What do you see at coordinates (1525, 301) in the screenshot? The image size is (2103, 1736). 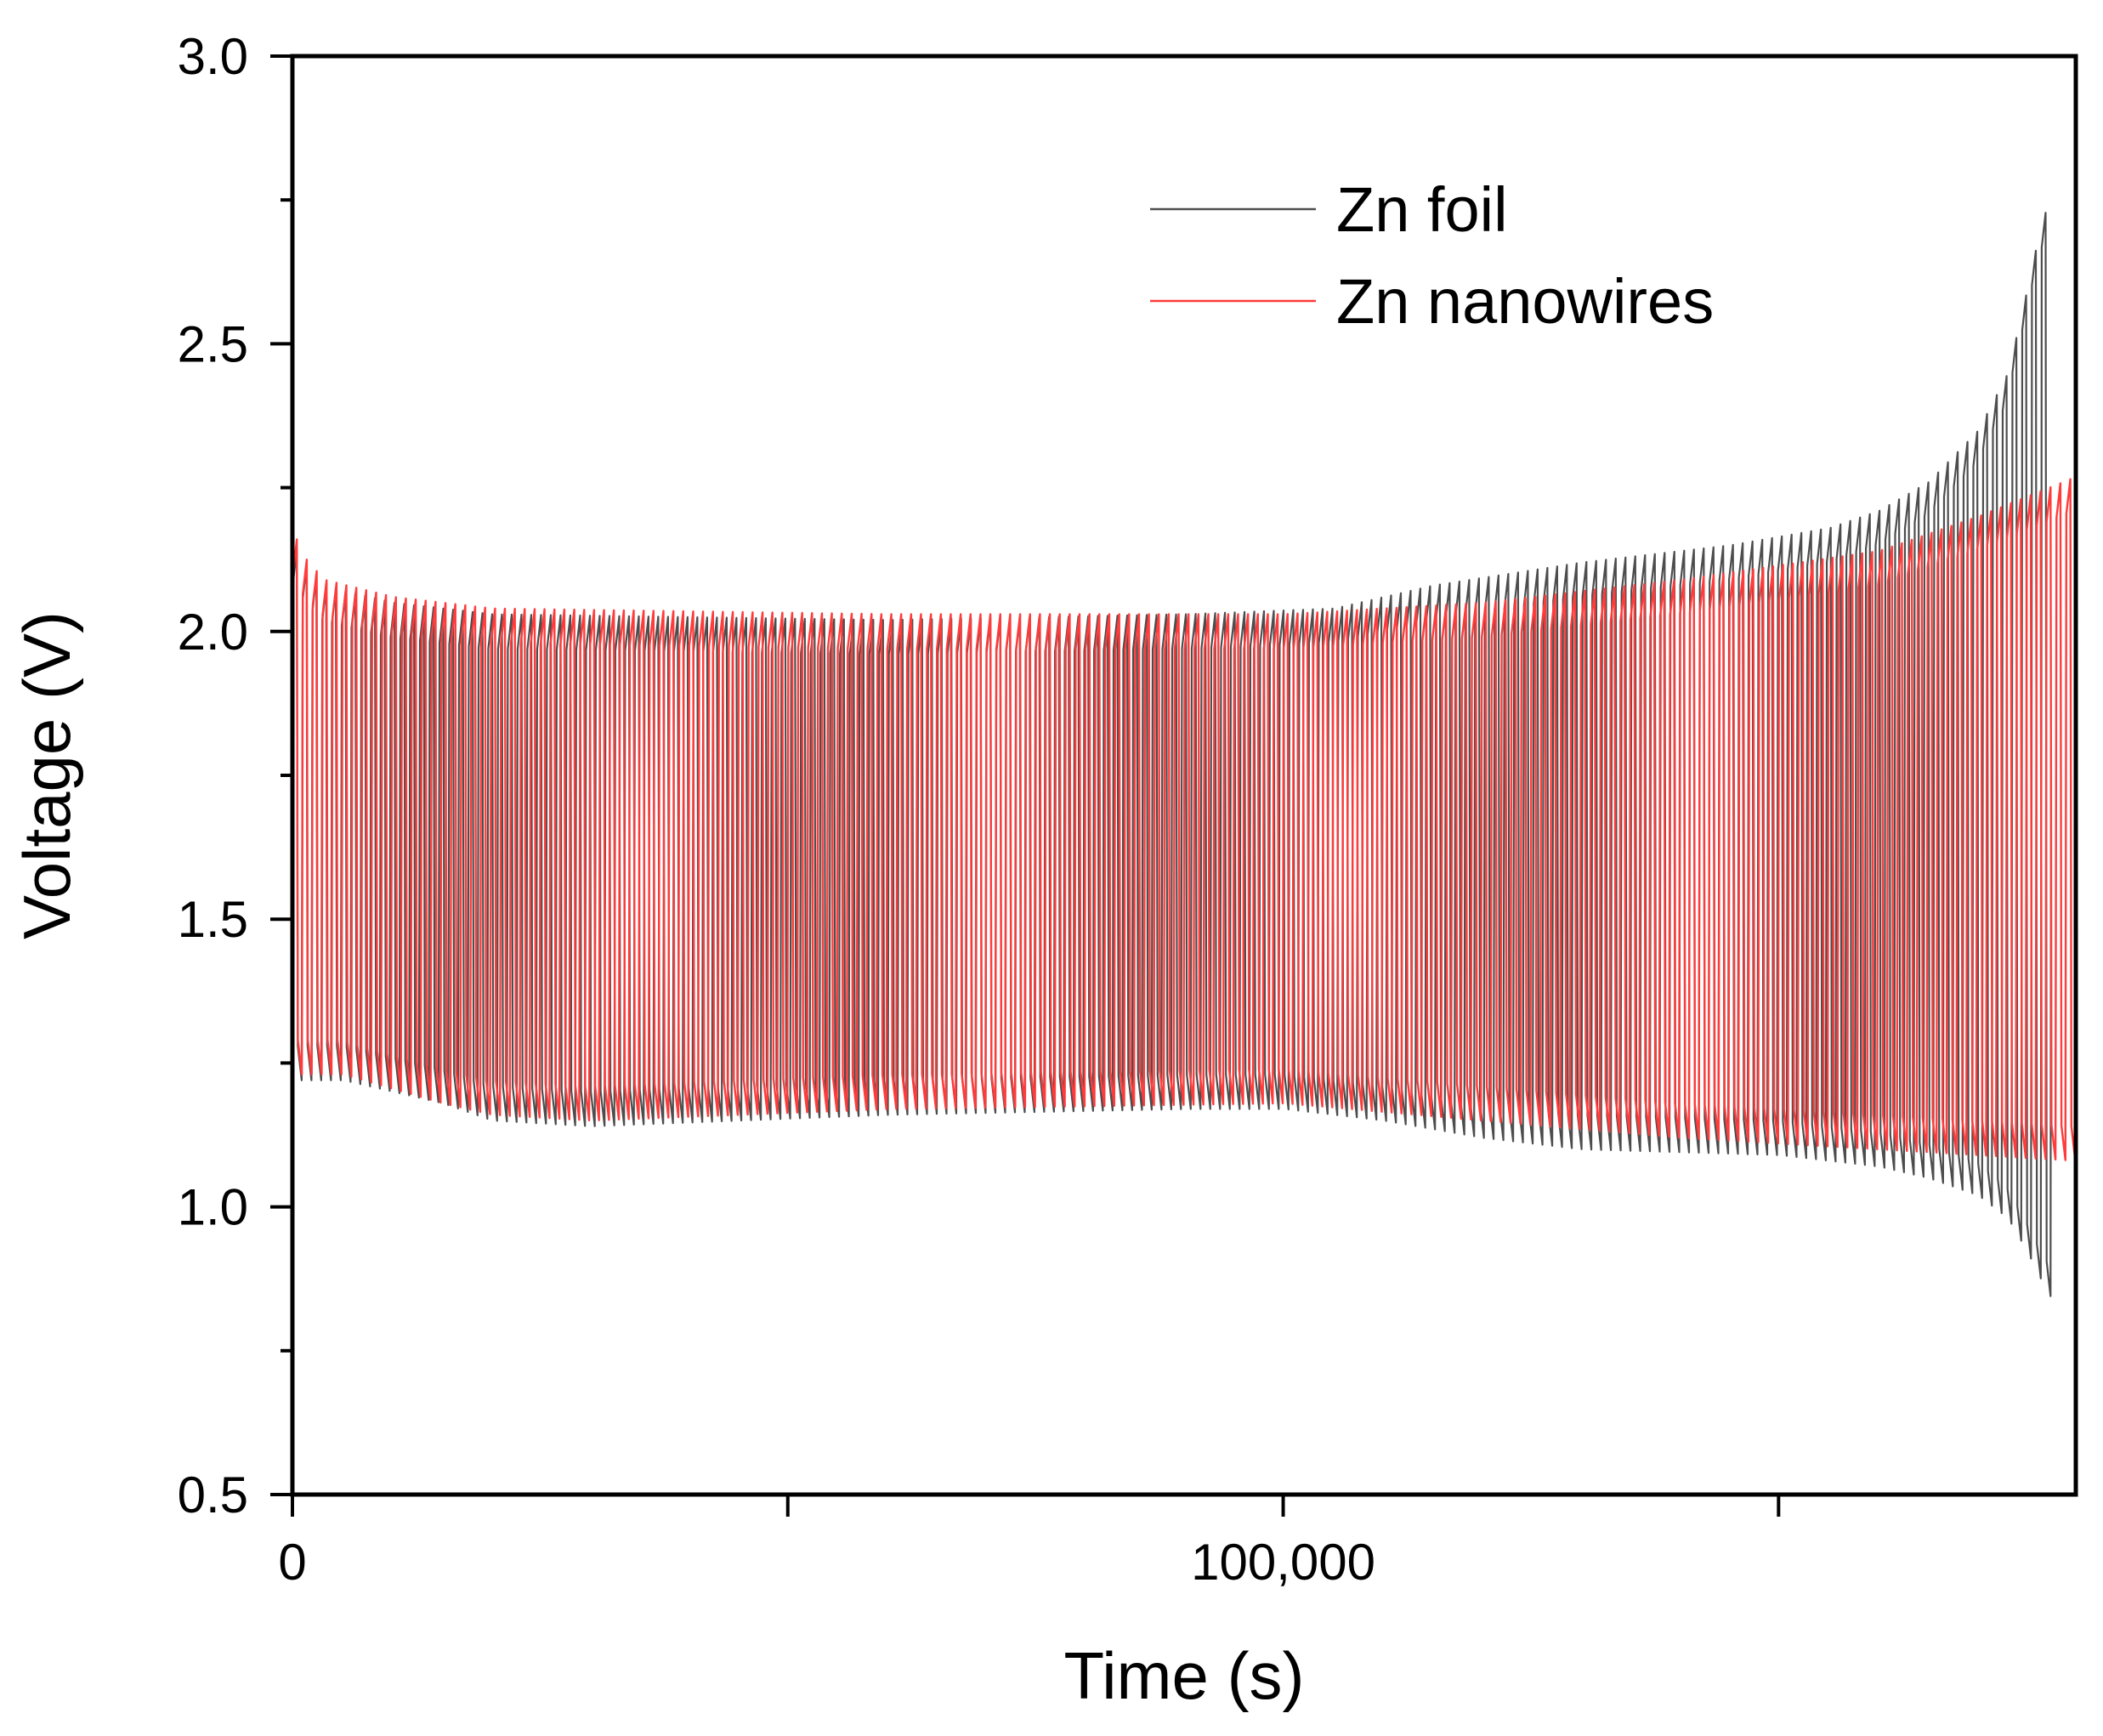 I see `legend-label-zn-nanowires: Zn nanowires` at bounding box center [1525, 301].